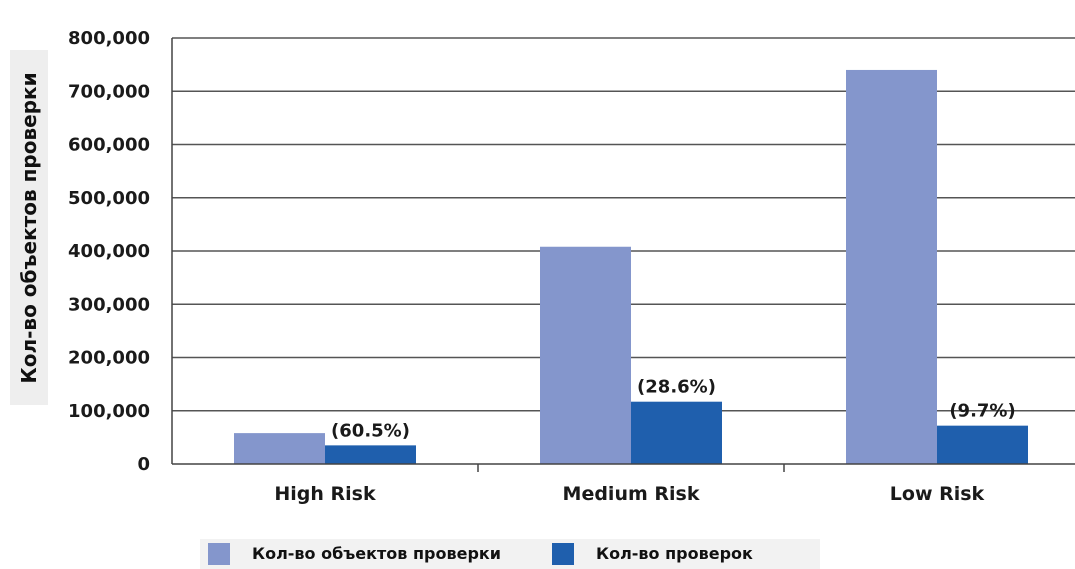 The width and height of the screenshot is (1075, 569). What do you see at coordinates (937, 494) in the screenshot?
I see `x-tick-label: Low Risk` at bounding box center [937, 494].